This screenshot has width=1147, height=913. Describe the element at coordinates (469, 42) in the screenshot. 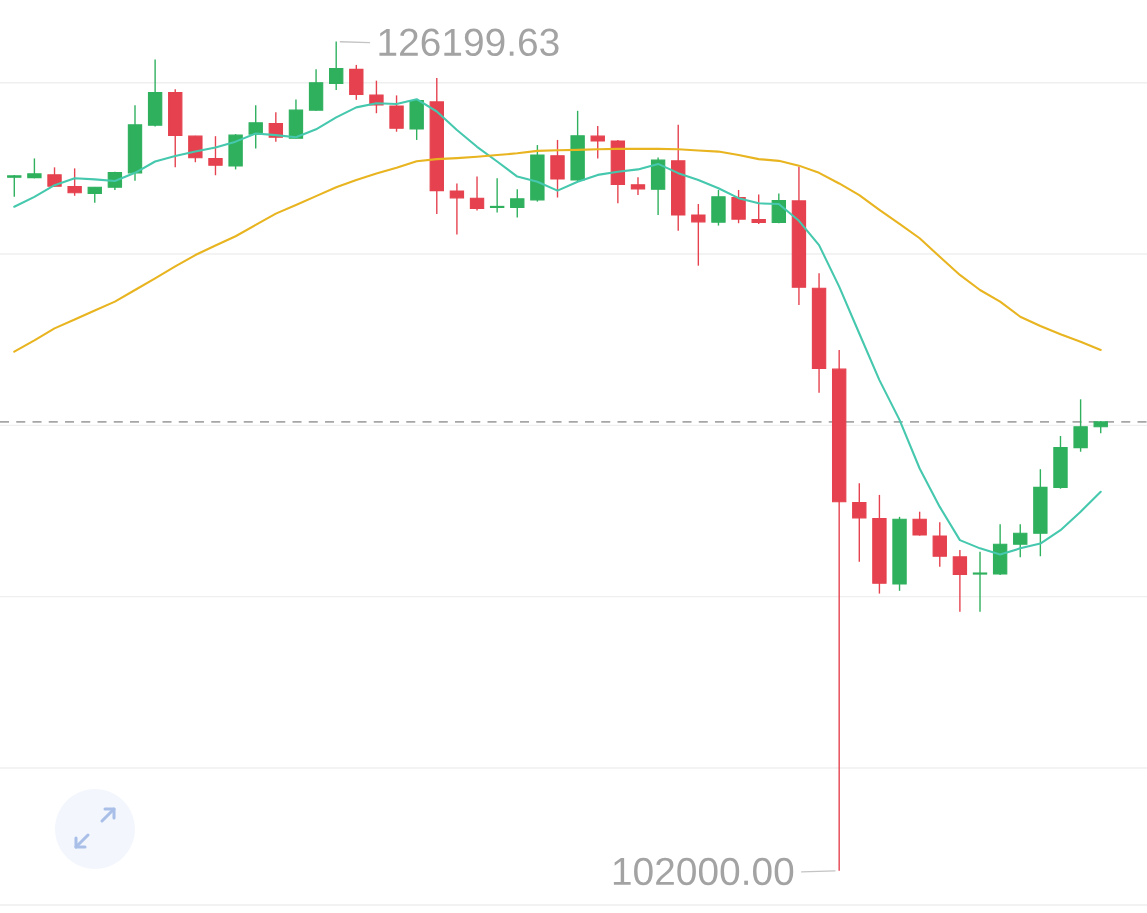

I see `annotation: 126199.63` at that location.